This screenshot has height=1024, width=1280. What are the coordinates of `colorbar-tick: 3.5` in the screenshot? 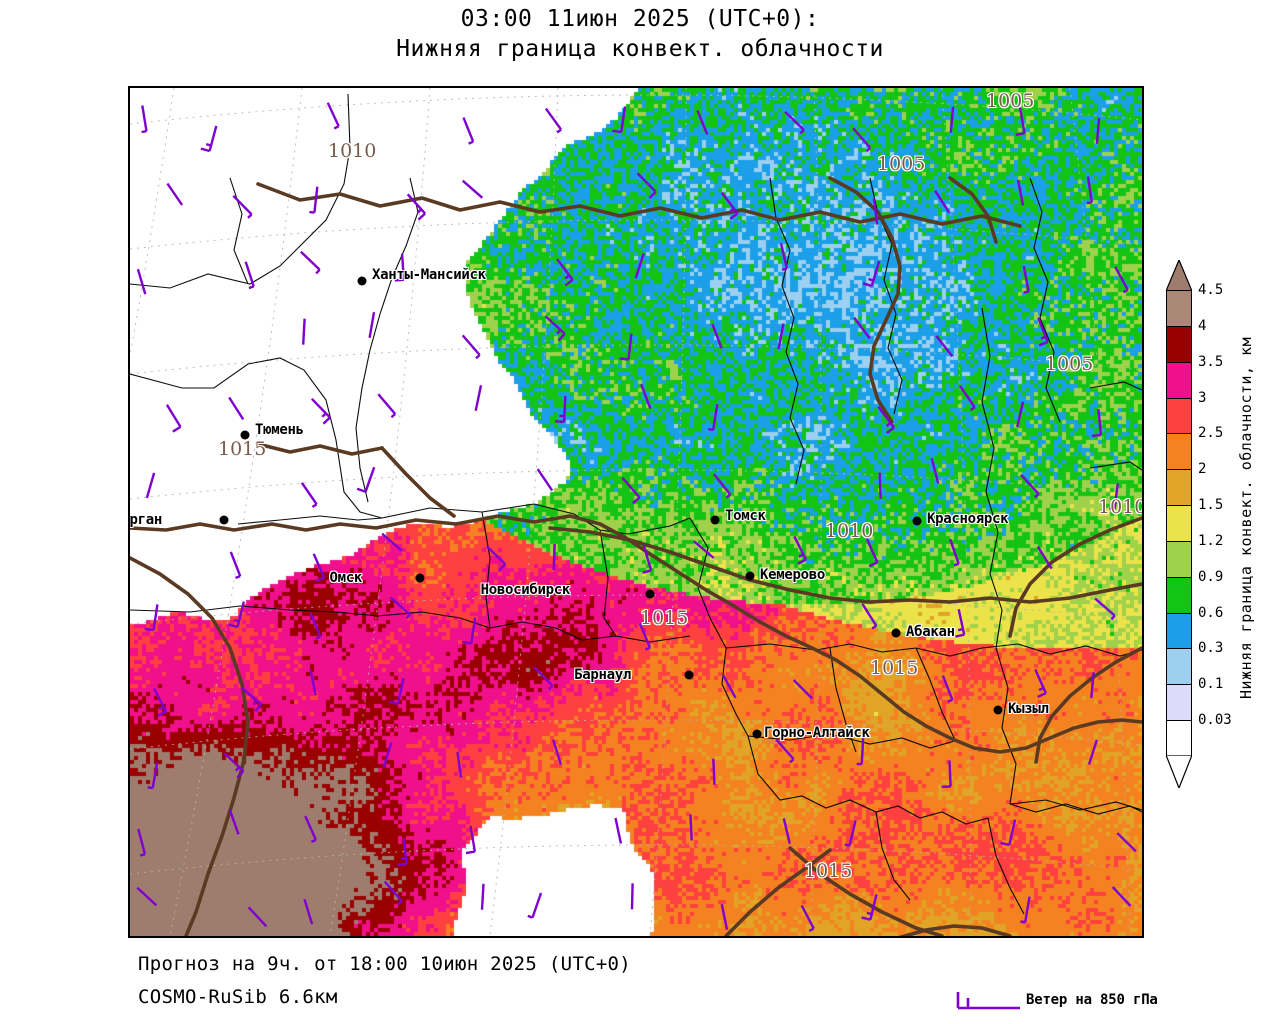 It's located at (1211, 361).